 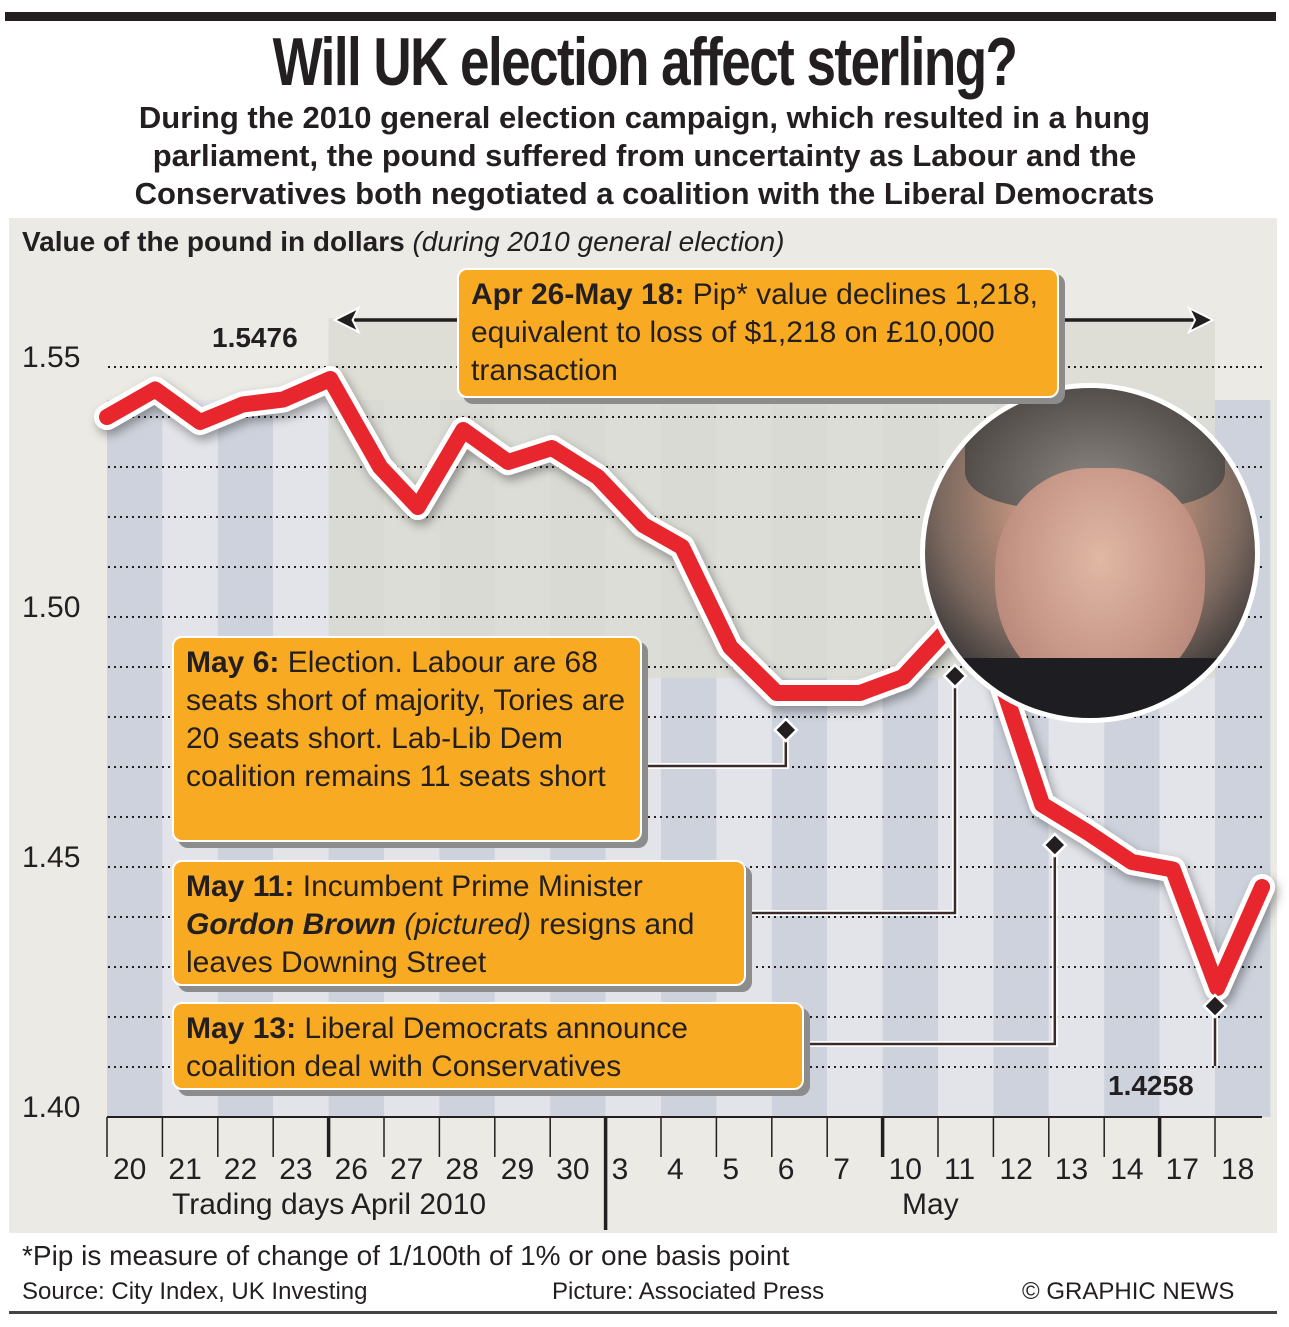 I want to click on callout-may11-pictured: (pictured), so click(x=468, y=924).